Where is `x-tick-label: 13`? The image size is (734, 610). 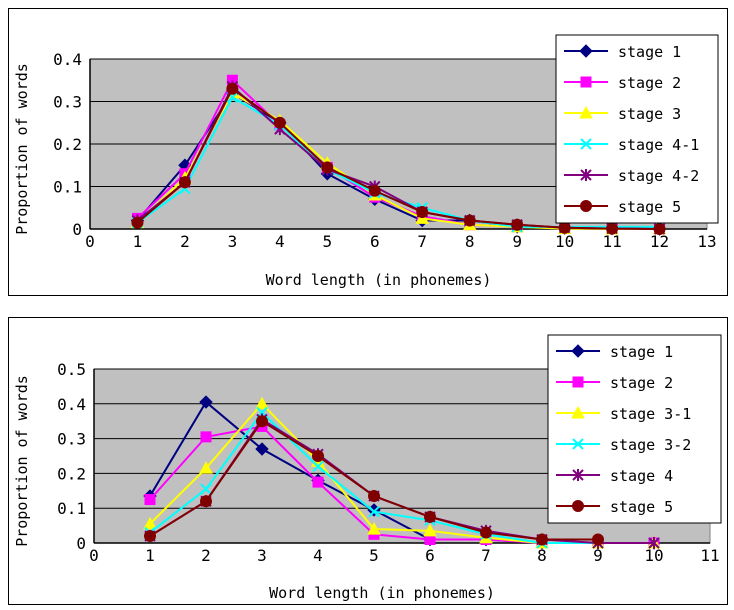 x-tick-label: 13 is located at coordinates (706, 241).